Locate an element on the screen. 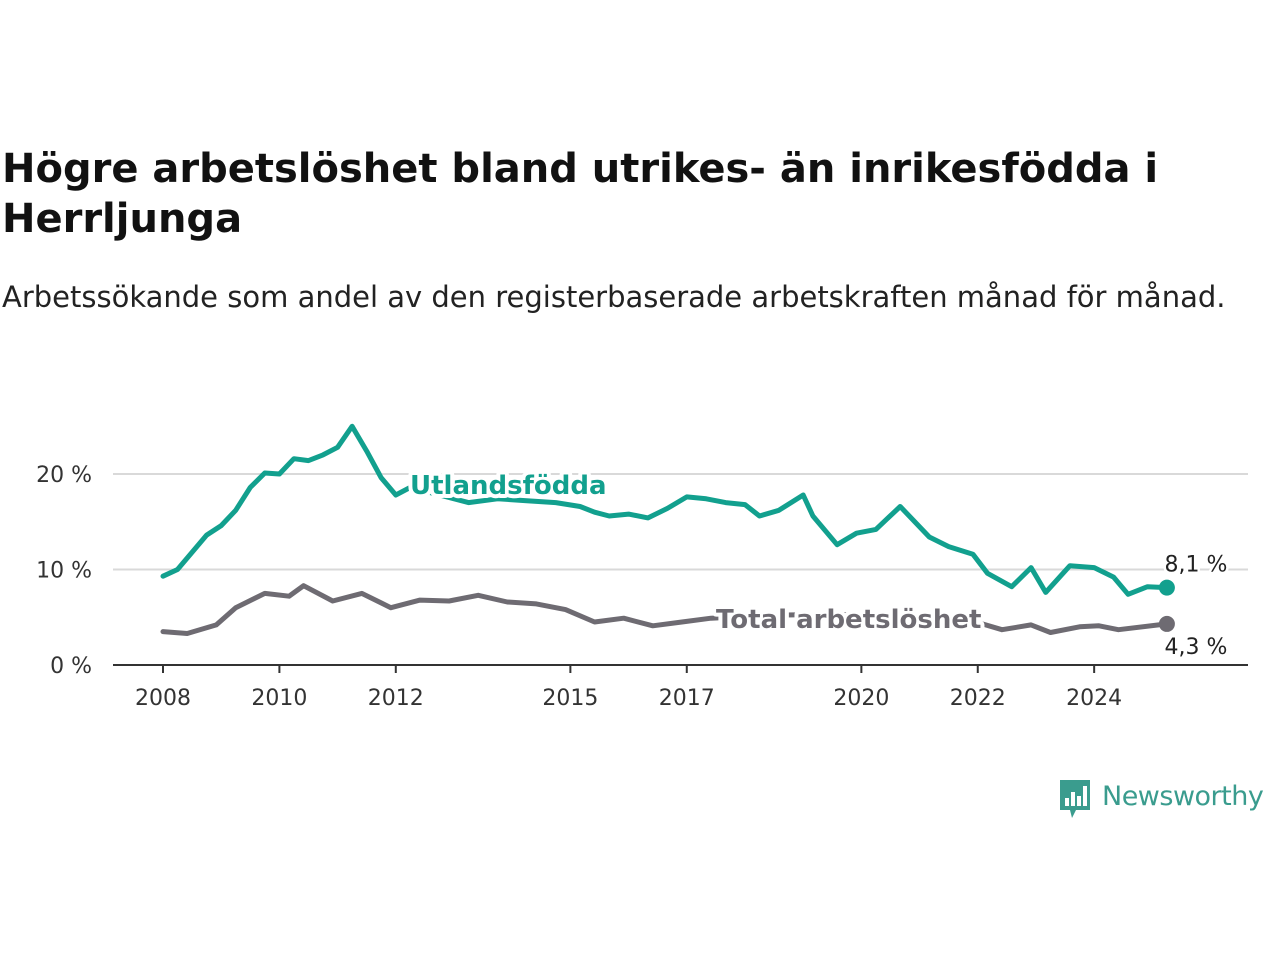 The image size is (1280, 960). series-line-total-arbetsloshet is located at coordinates (665, 609).